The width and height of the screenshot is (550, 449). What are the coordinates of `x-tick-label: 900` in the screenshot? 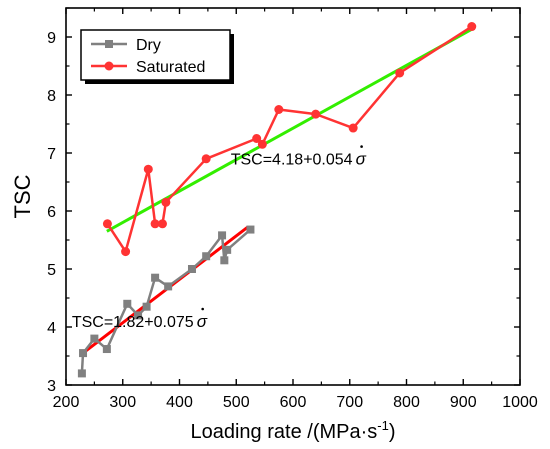 It's located at (463, 402).